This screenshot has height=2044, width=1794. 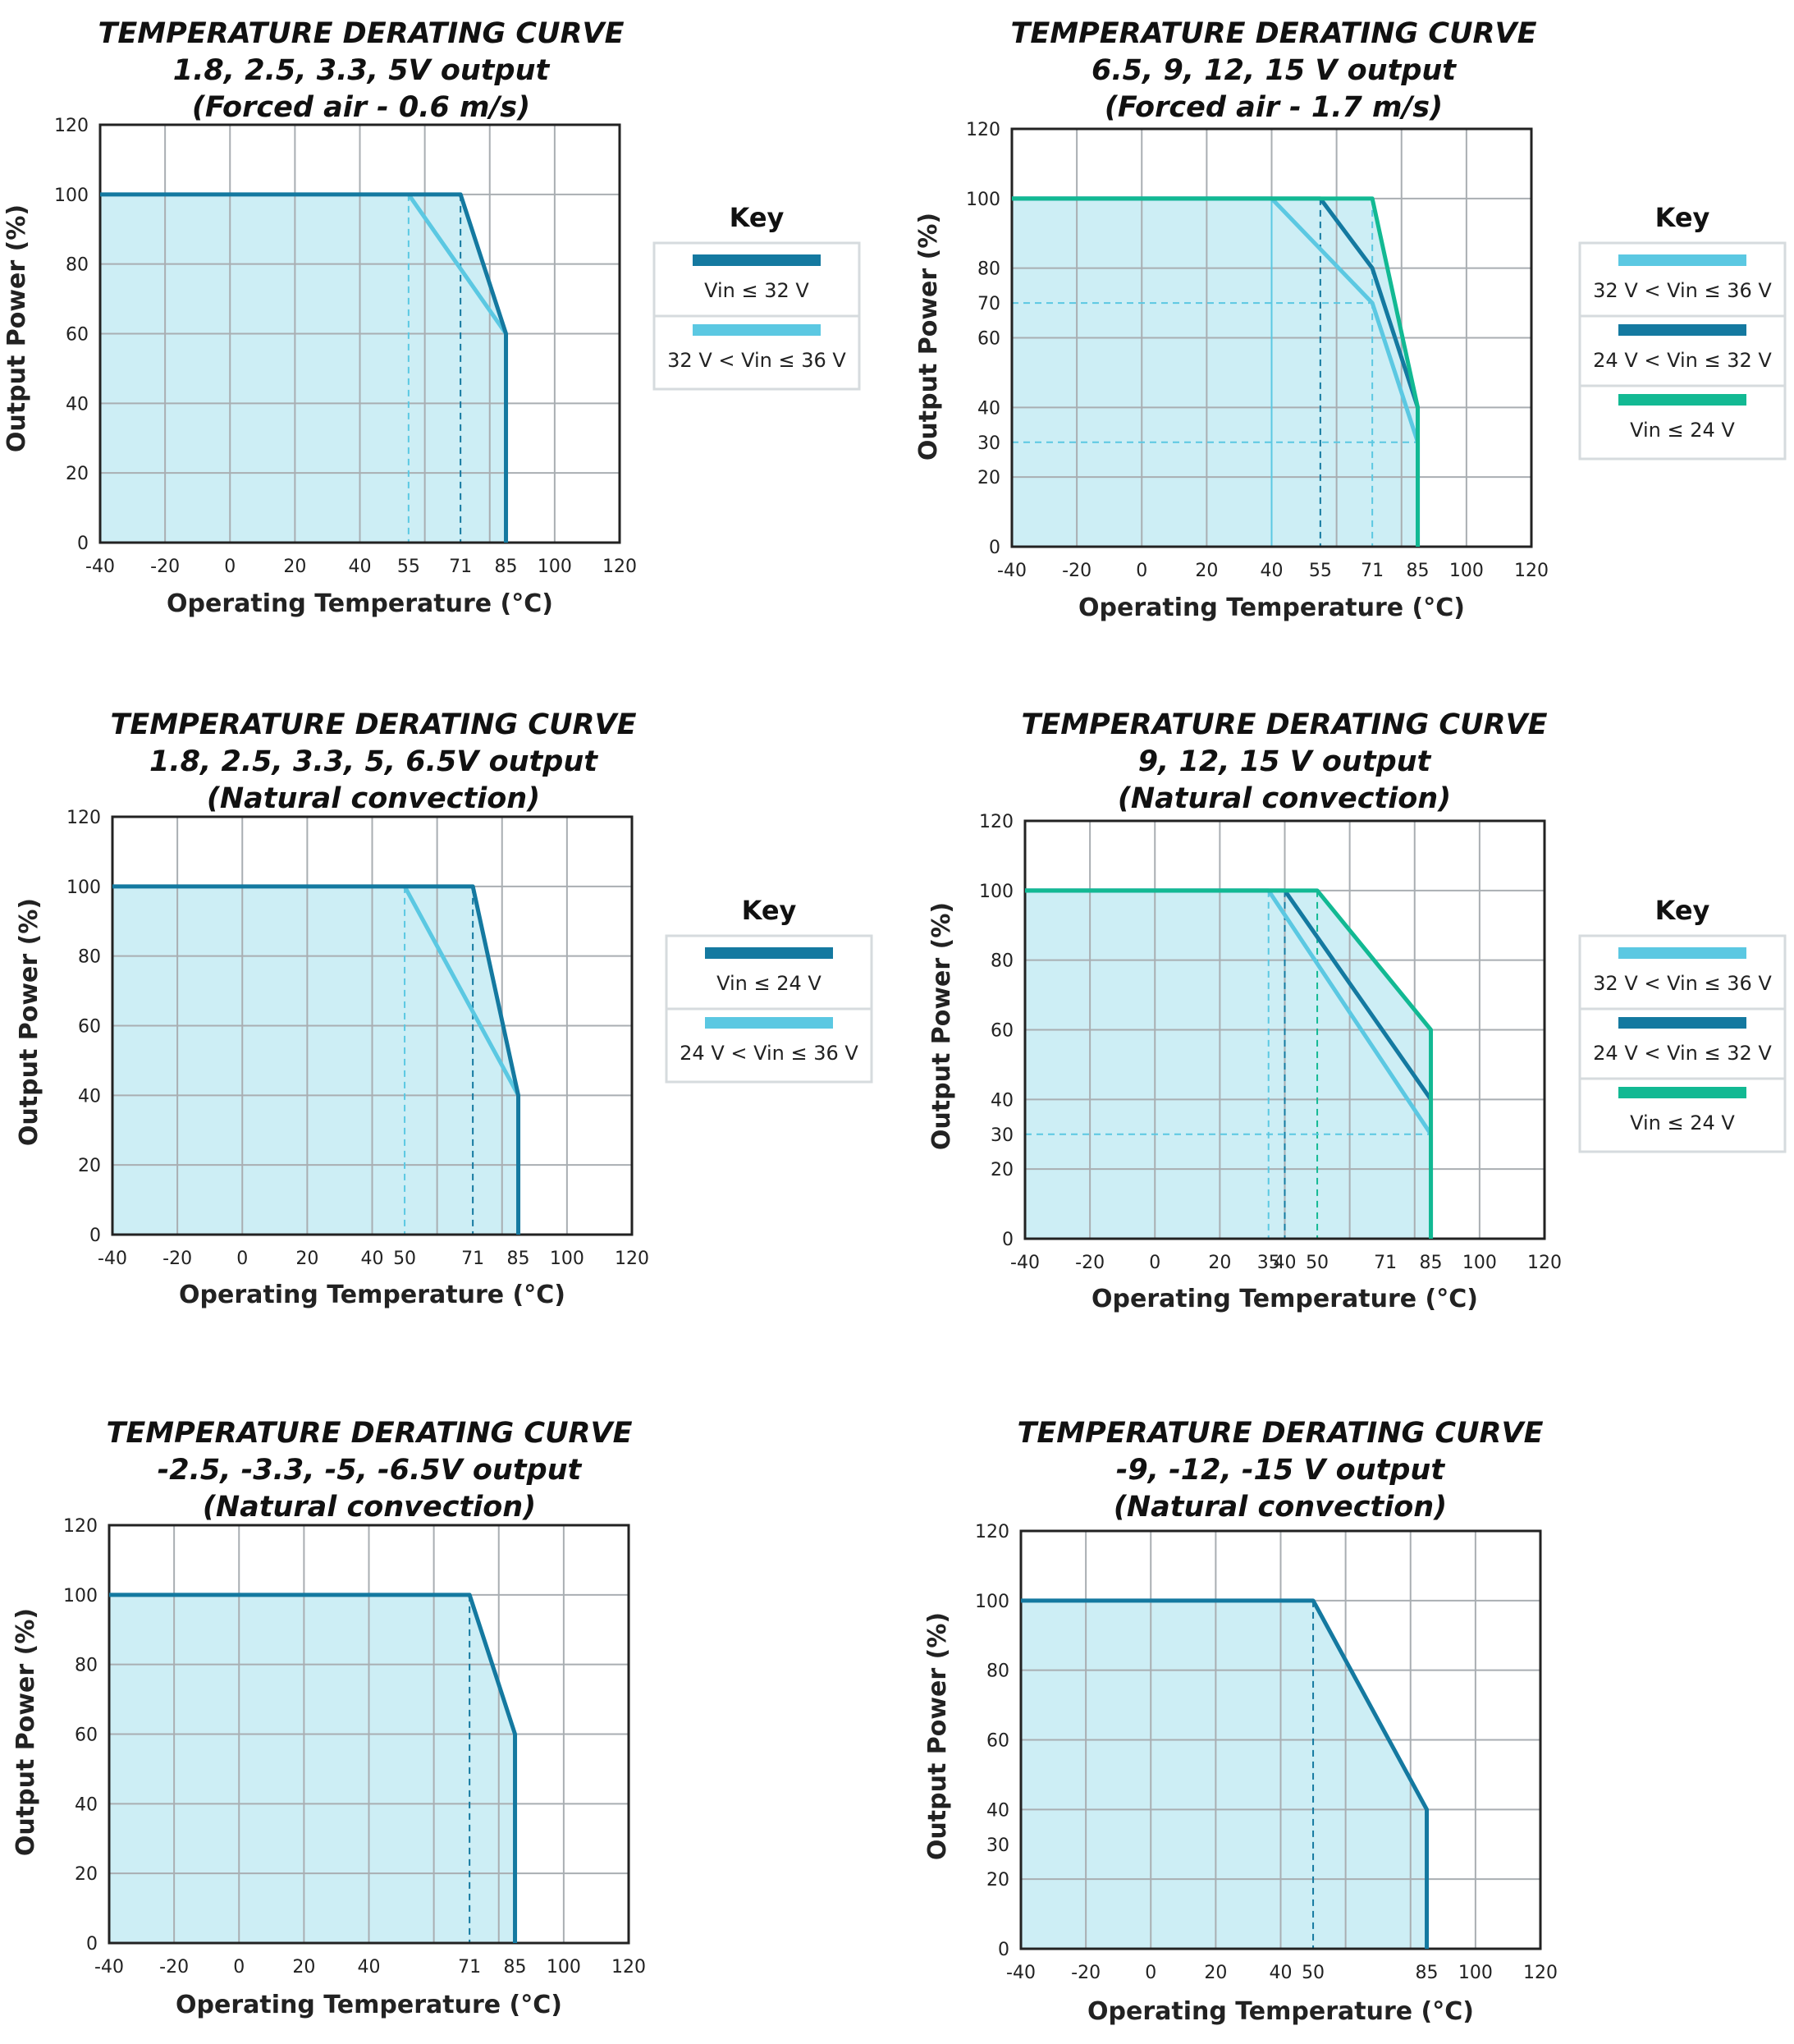 What do you see at coordinates (373, 761) in the screenshot?
I see `chart-title-line: 1.8, 2.5, 3.3, 5, 6.5V output` at bounding box center [373, 761].